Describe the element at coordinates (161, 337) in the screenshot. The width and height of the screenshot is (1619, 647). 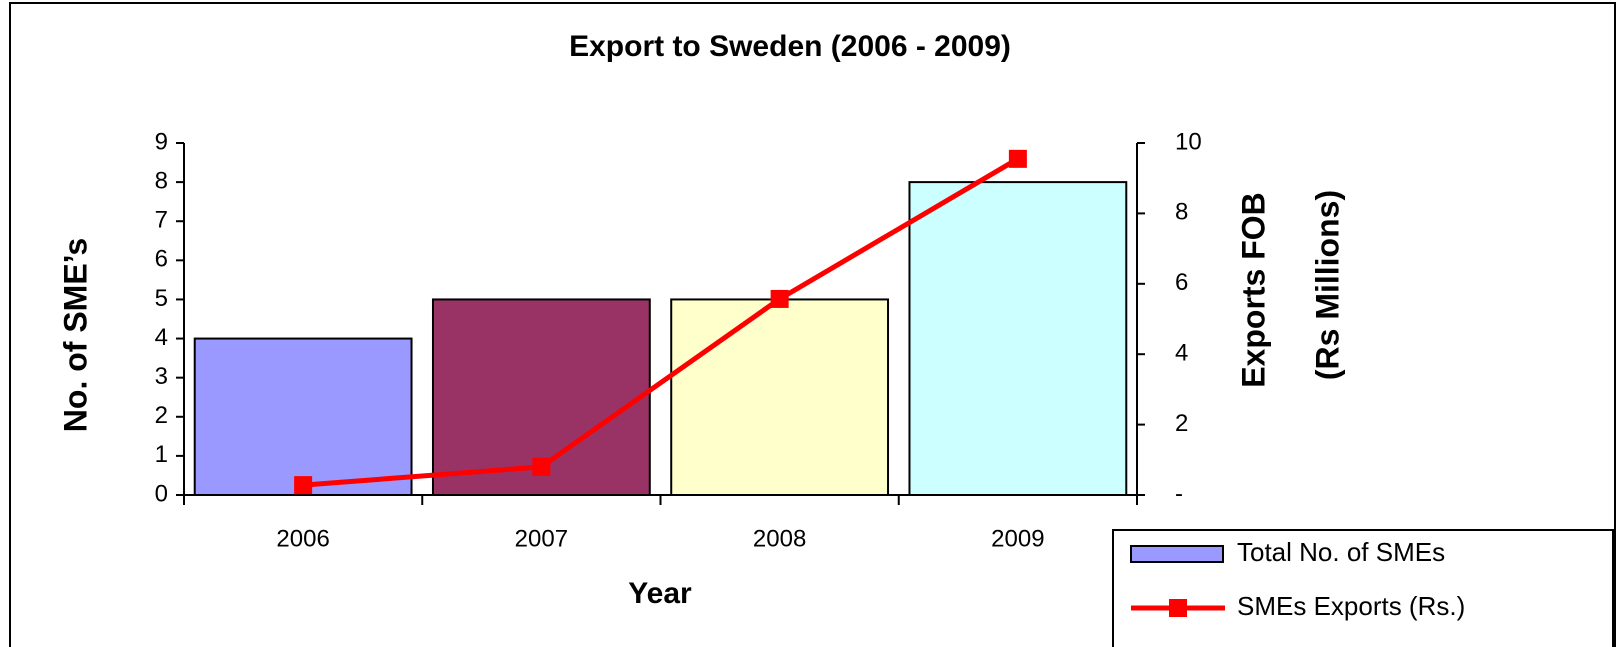
I see `y-tick-label: 4` at that location.